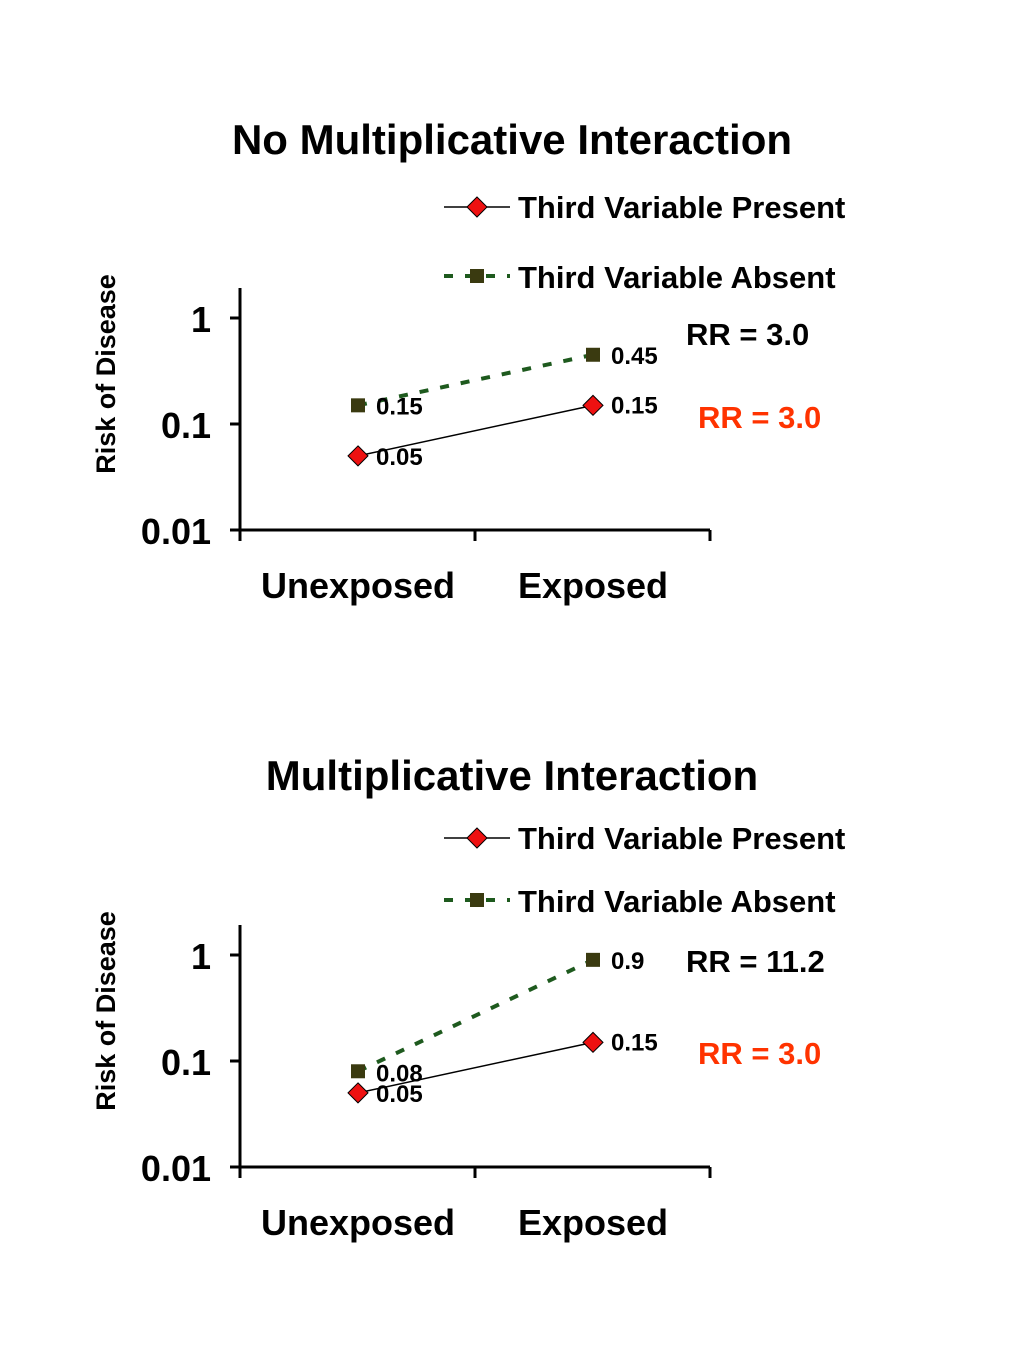 This screenshot has height=1365, width=1024. Describe the element at coordinates (634, 356) in the screenshot. I see `data-label-absent-2: 0.45` at that location.